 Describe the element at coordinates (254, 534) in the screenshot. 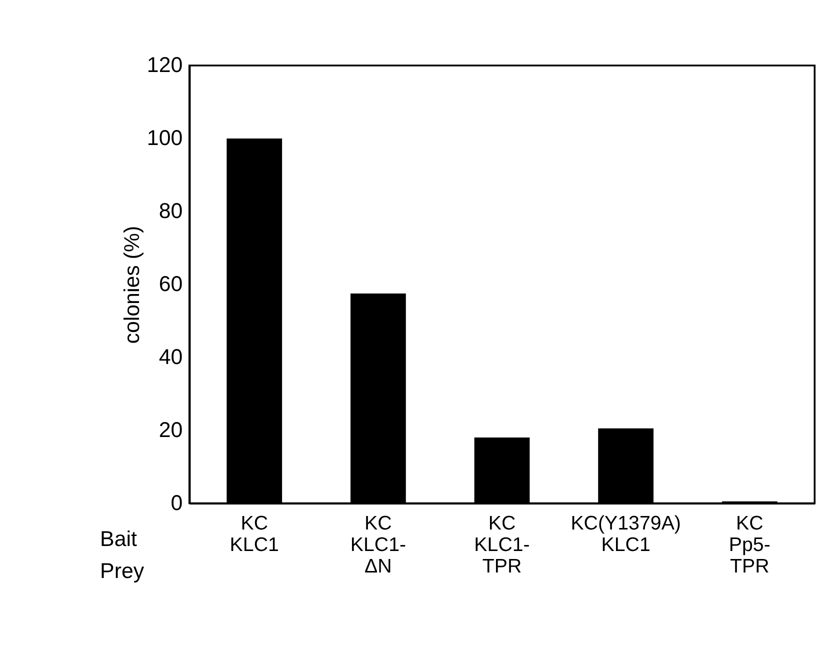

I see `x-tick-label: KC KLC1` at that location.